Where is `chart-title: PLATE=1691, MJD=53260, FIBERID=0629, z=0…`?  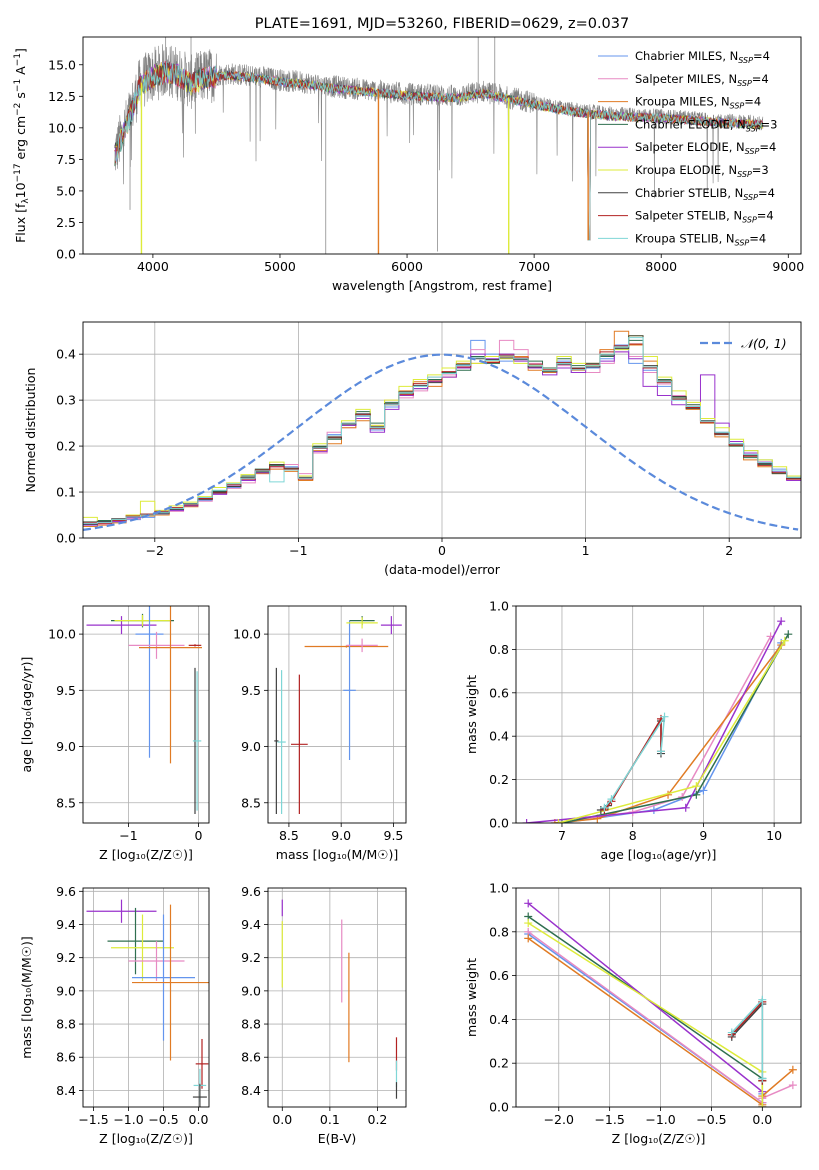
chart-title: PLATE=1691, MJD=53260, FIBERID=0629, z=0… is located at coordinates (442, 24).